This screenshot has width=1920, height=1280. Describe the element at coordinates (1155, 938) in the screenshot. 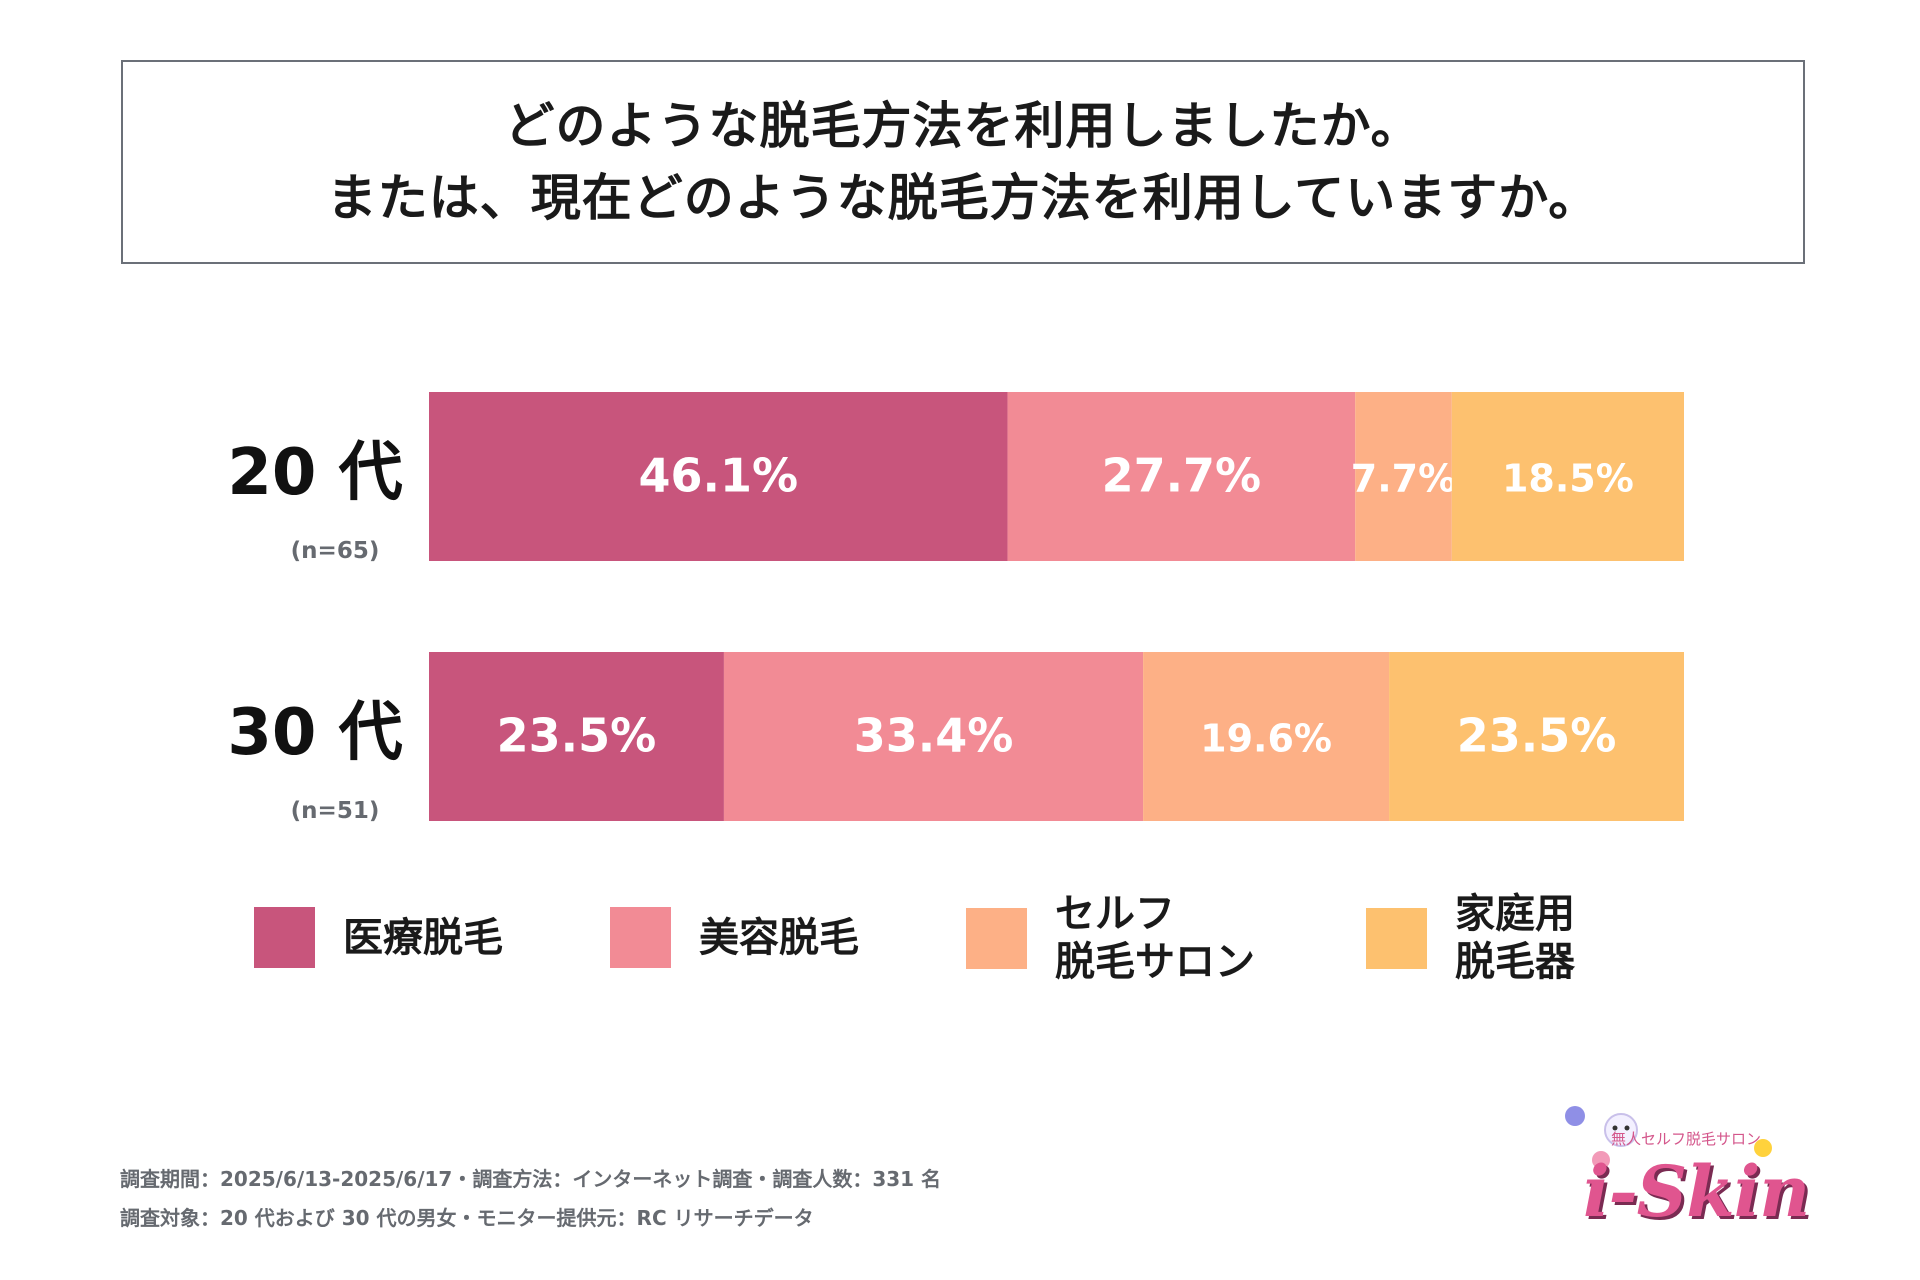

I see `legend-label-self-salon: セルフ 脱毛サロン` at that location.